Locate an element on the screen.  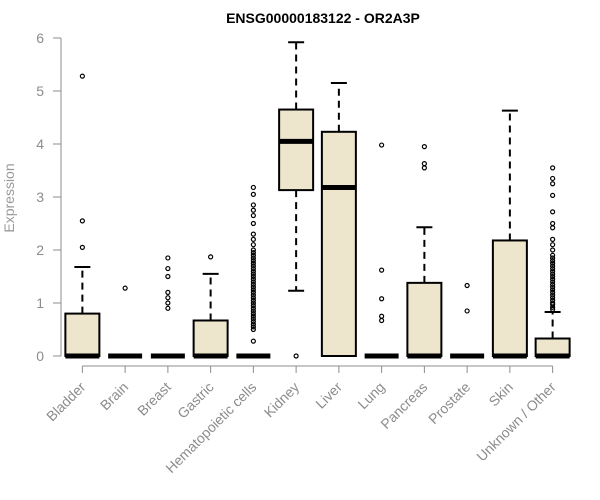
x-tick-label: Liver is located at coordinates (328, 395).